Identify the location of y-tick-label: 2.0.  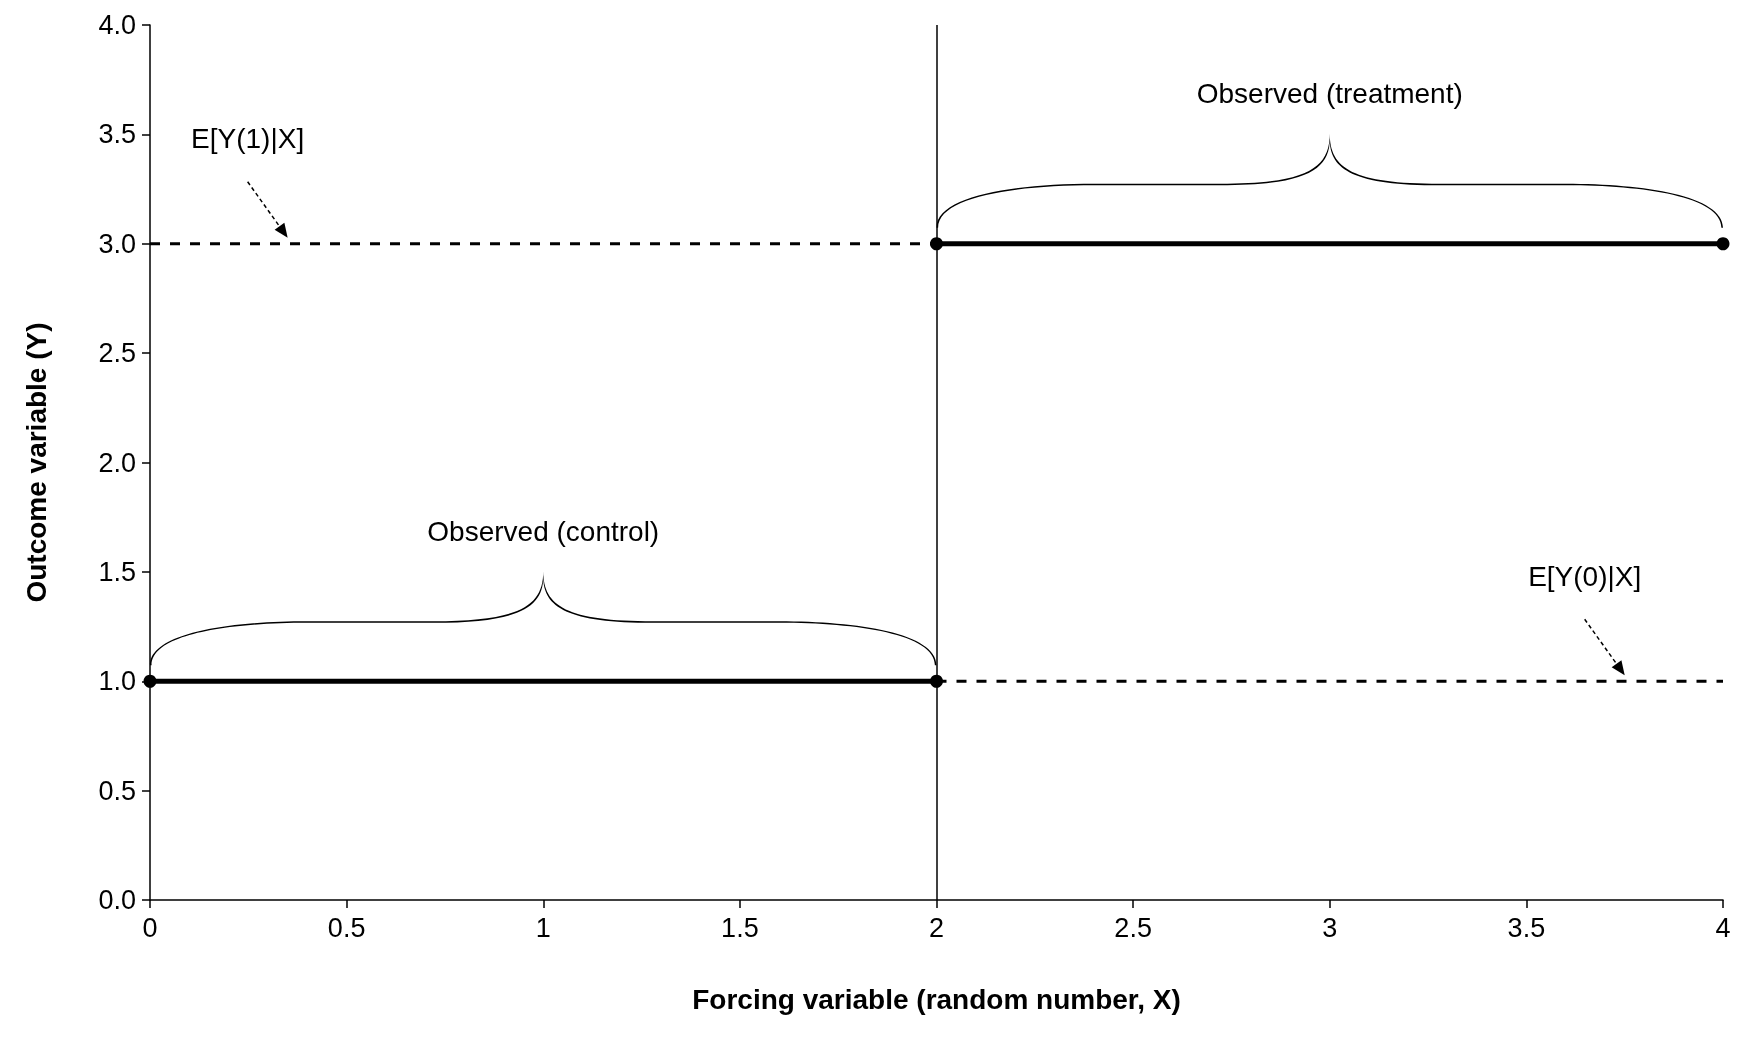
(117, 462).